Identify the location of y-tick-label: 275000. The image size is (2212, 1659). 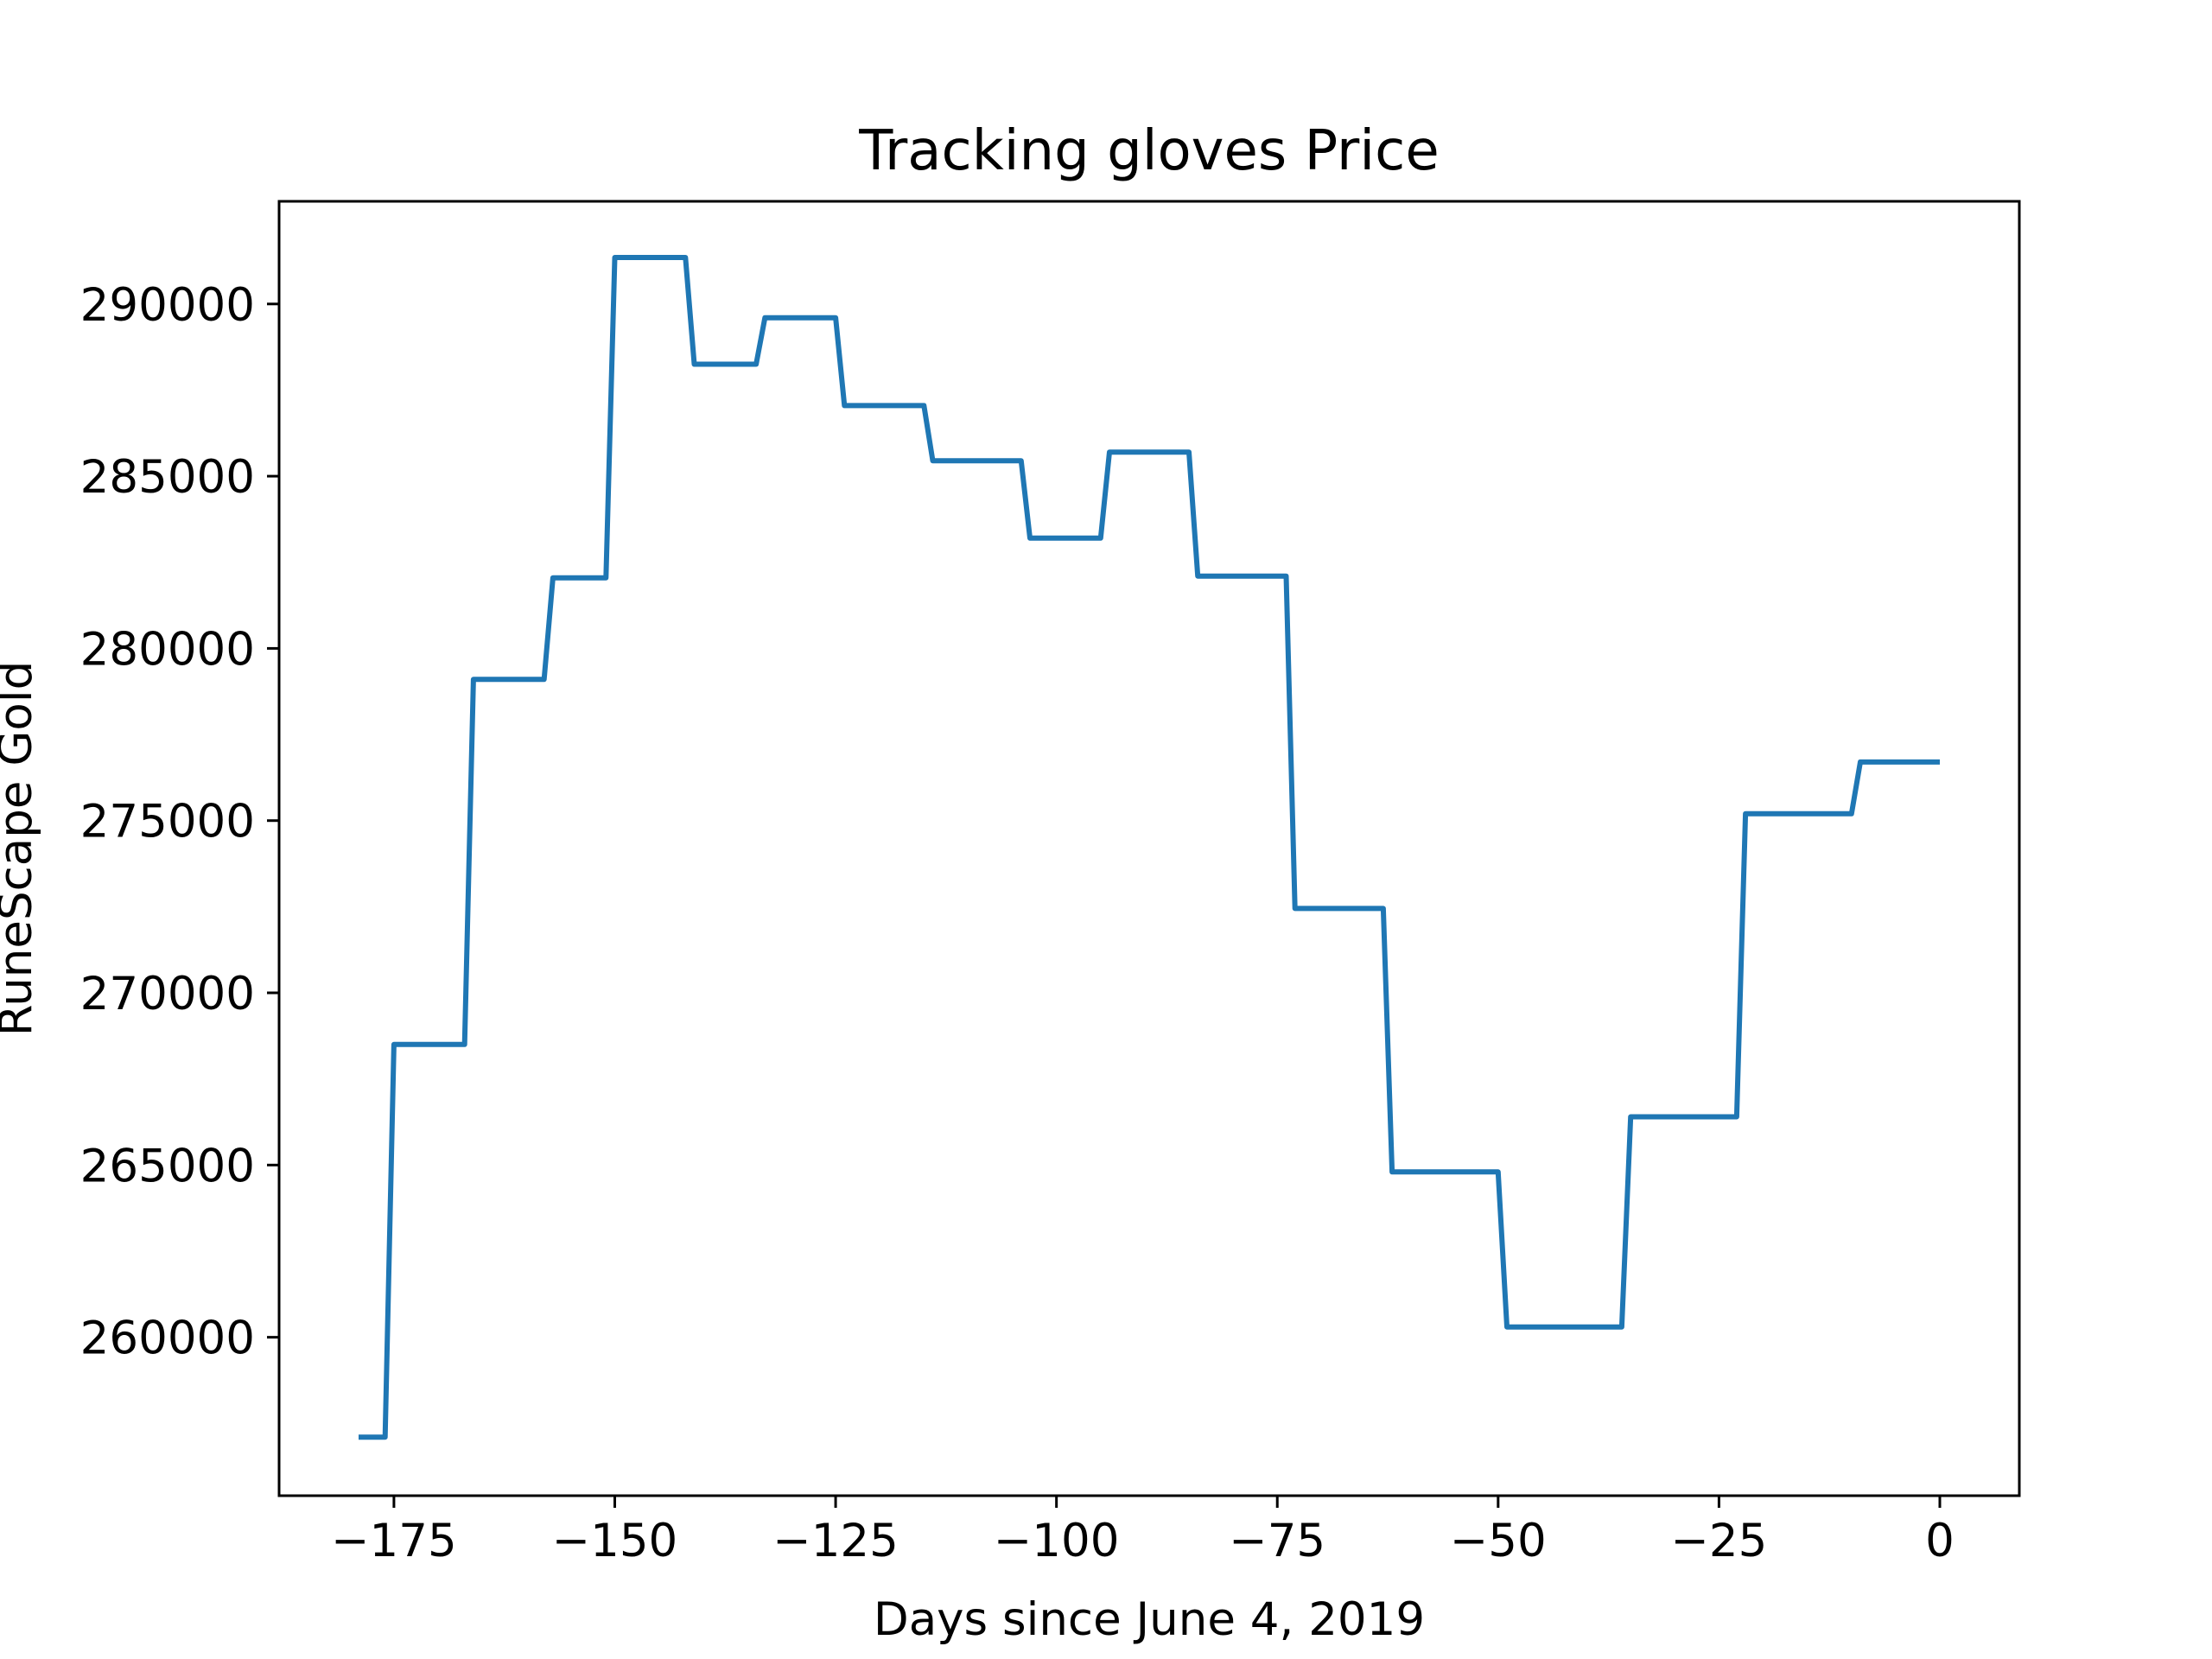
(167, 822).